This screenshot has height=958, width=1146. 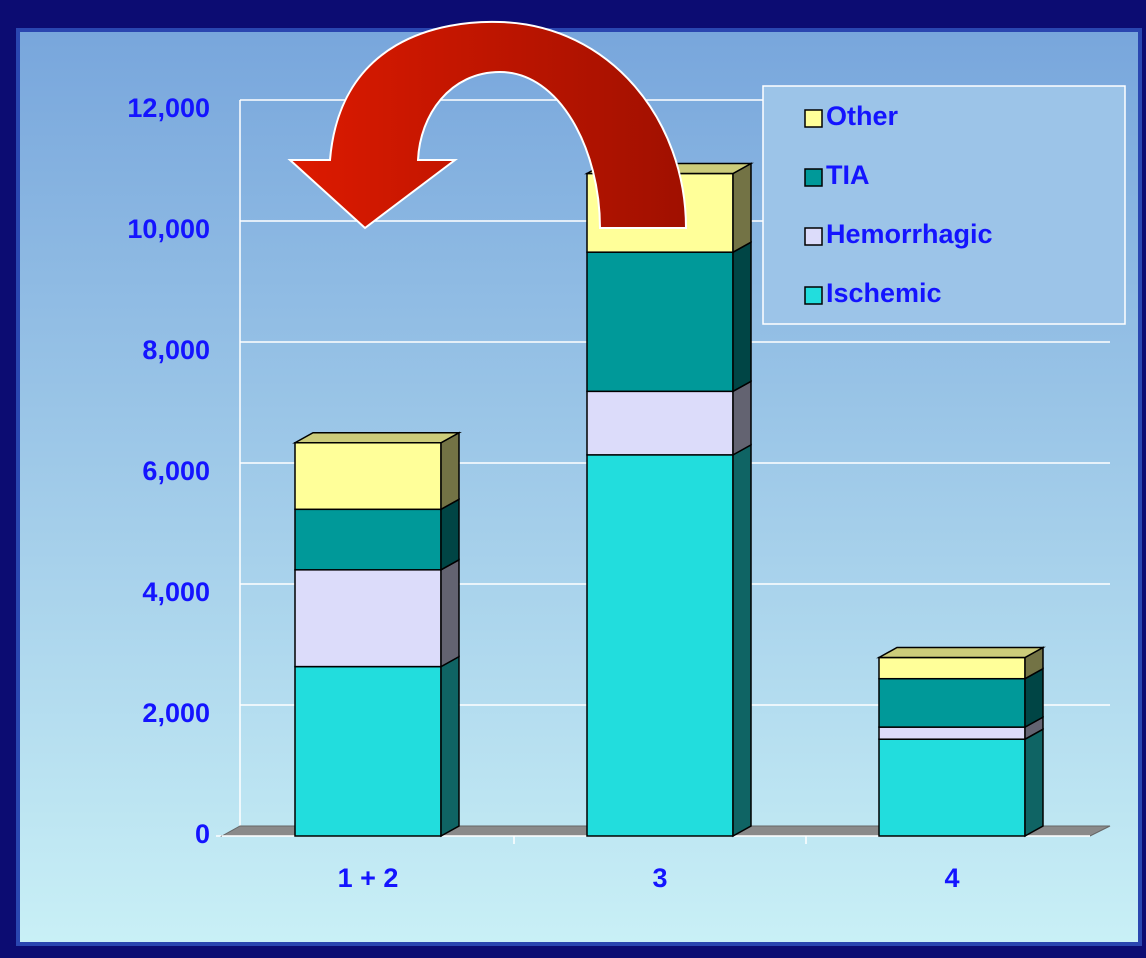 I want to click on curved-arrow, so click(x=487, y=125).